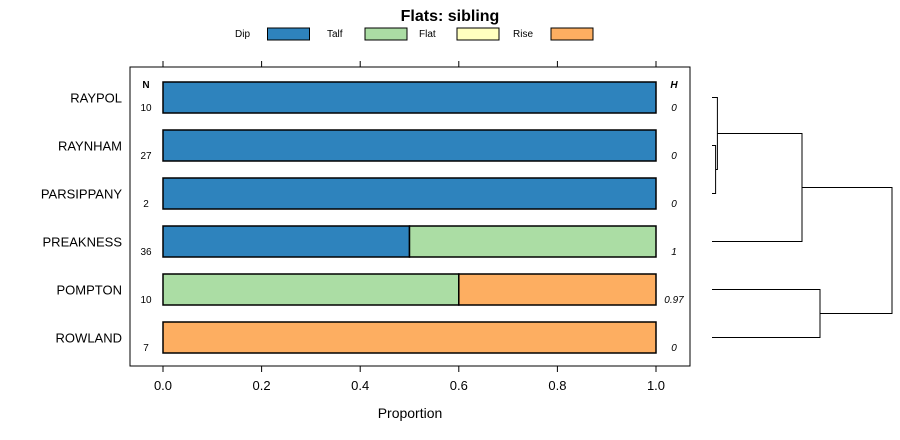 Image resolution: width=900 pixels, height=440 pixels. What do you see at coordinates (335, 34) in the screenshot?
I see `legend-label-talf: Talf` at bounding box center [335, 34].